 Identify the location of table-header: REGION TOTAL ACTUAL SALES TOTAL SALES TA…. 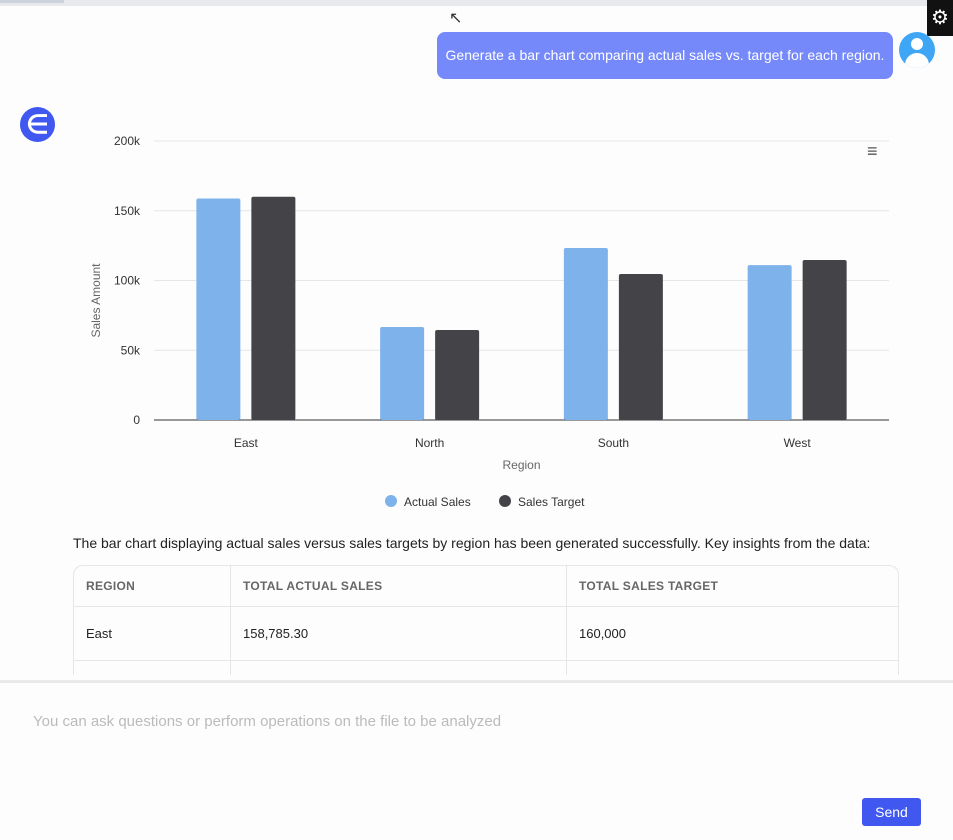
(486, 586).